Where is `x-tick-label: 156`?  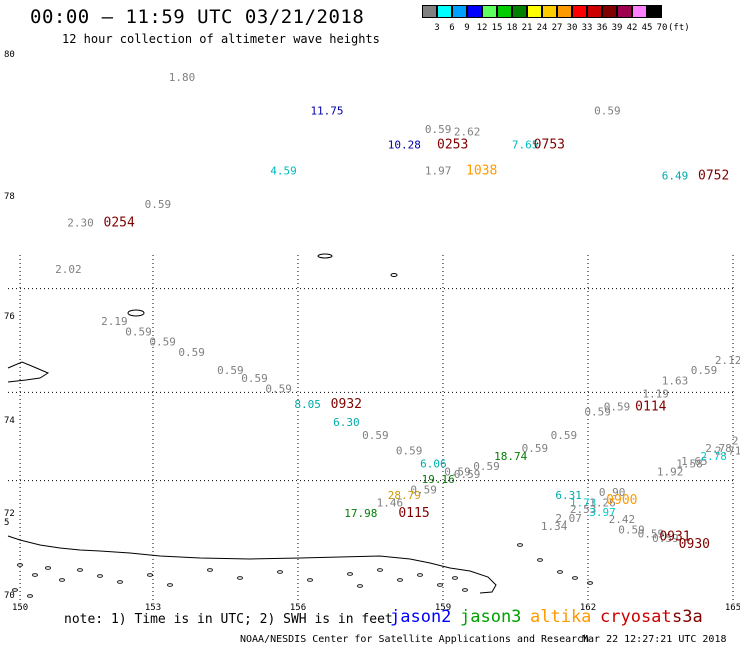
x-tick-label: 156 is located at coordinates (298, 608).